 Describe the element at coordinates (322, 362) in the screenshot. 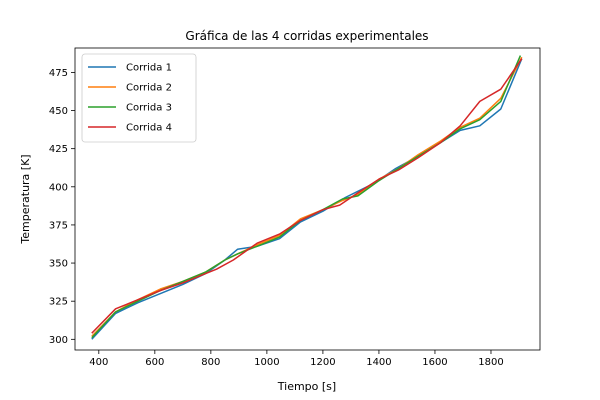

I see `x-tick-label: 1200` at that location.